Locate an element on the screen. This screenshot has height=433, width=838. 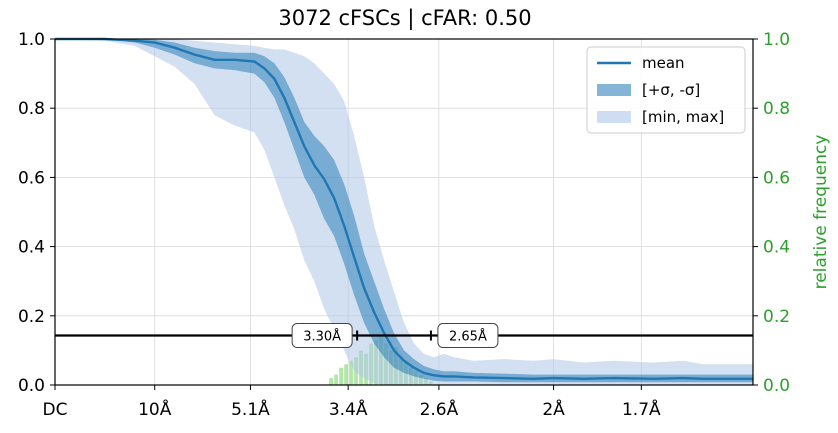
x-axis-ticks: DC 10Å 5.1Å 3.4Å 2.6Å 2Å 1.7Å is located at coordinates (352, 402).